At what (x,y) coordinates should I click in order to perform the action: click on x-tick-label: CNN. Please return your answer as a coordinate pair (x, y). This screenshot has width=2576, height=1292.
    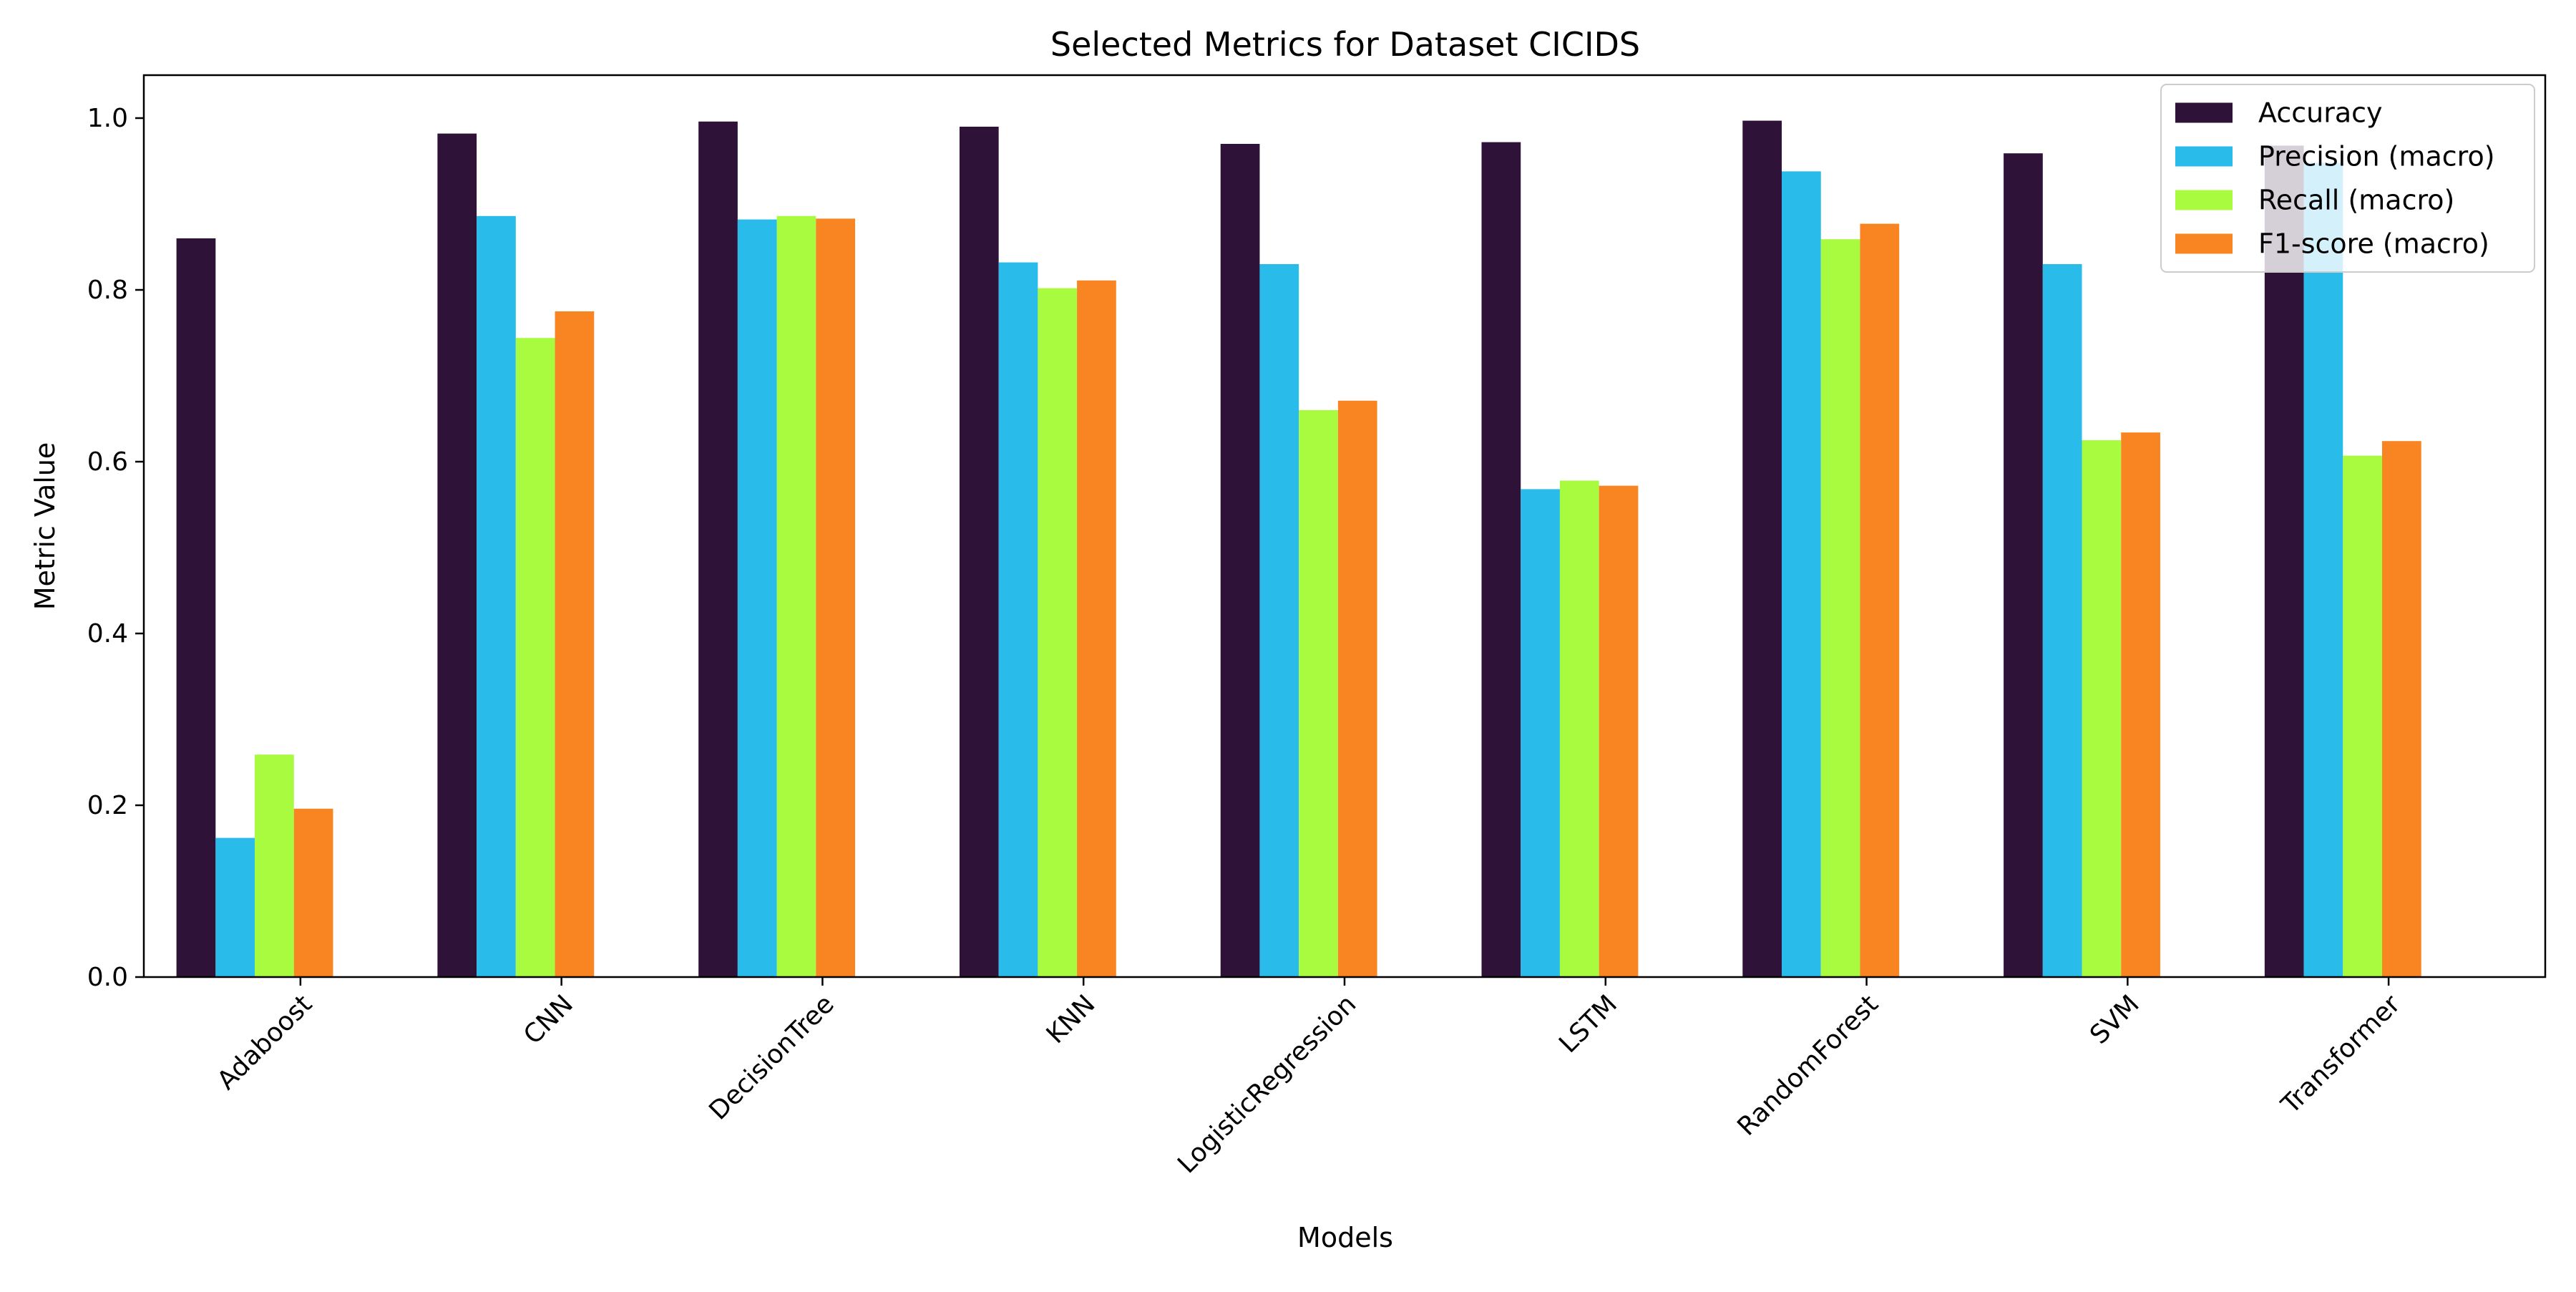
    Looking at the image, I should click on (548, 1019).